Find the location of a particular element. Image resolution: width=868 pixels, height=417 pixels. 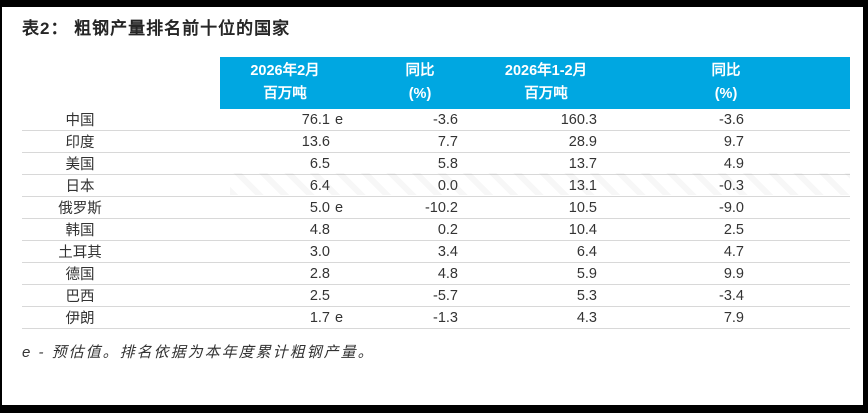

column-header-yoy-janfeb: 同比 (%) is located at coordinates (726, 83).